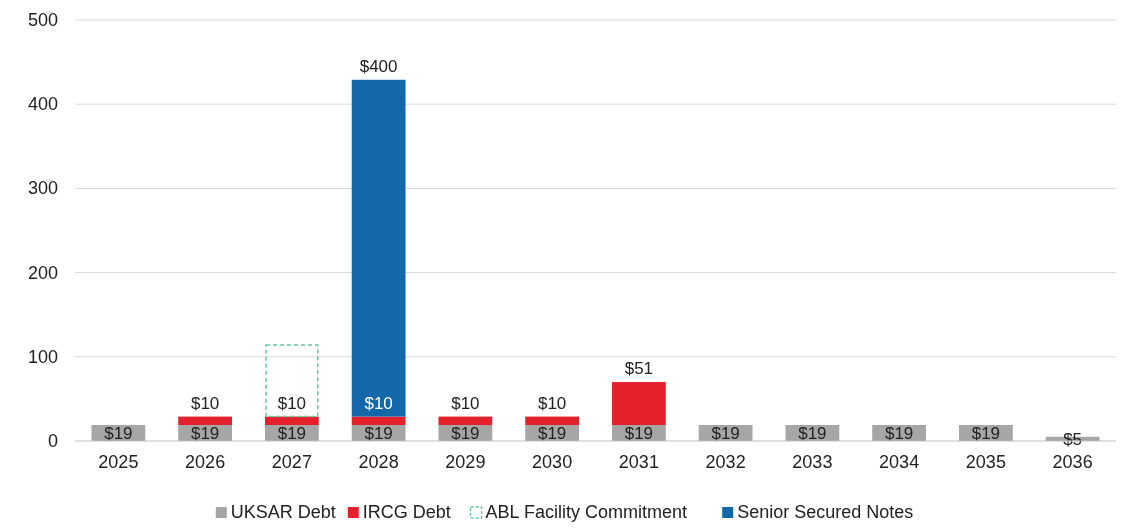 The width and height of the screenshot is (1122, 532). I want to click on legend-label: Senior Secured Notes, so click(825, 512).